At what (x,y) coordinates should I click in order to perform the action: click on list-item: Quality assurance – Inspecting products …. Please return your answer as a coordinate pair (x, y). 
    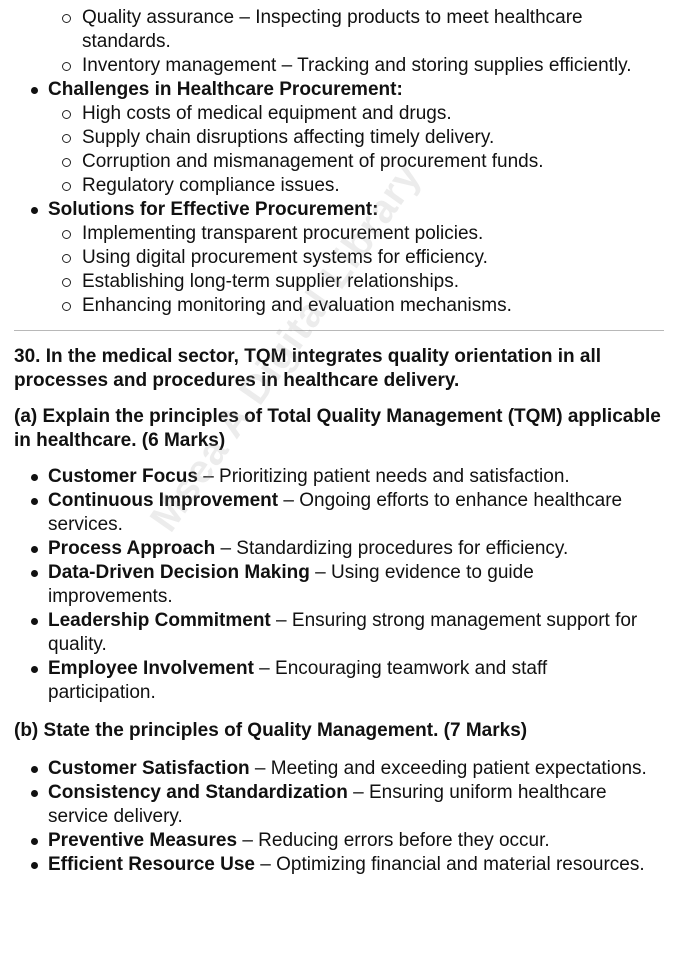
    Looking at the image, I should click on (360, 30).